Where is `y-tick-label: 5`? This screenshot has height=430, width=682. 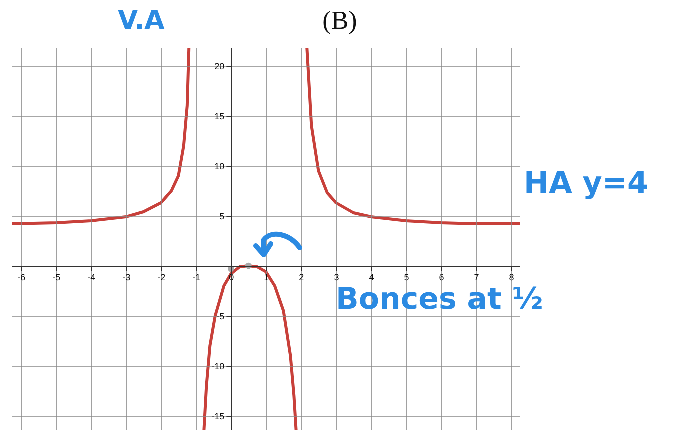
y-tick-label: 5 is located at coordinates (222, 217).